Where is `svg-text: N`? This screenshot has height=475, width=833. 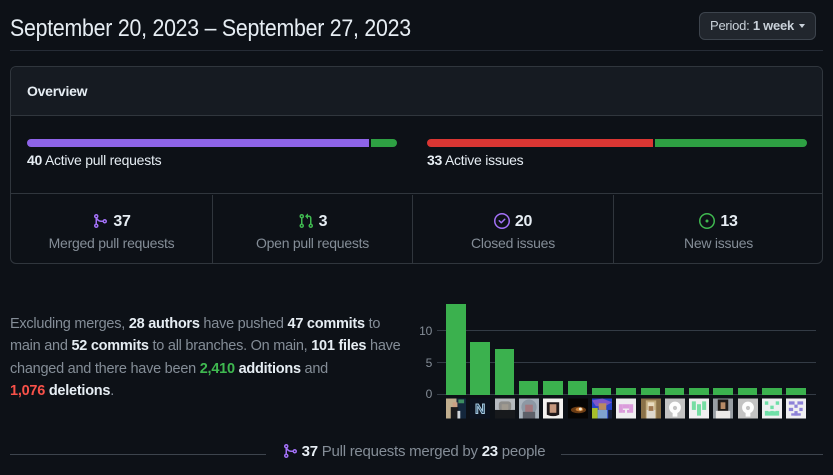
svg-text: N is located at coordinates (480, 410).